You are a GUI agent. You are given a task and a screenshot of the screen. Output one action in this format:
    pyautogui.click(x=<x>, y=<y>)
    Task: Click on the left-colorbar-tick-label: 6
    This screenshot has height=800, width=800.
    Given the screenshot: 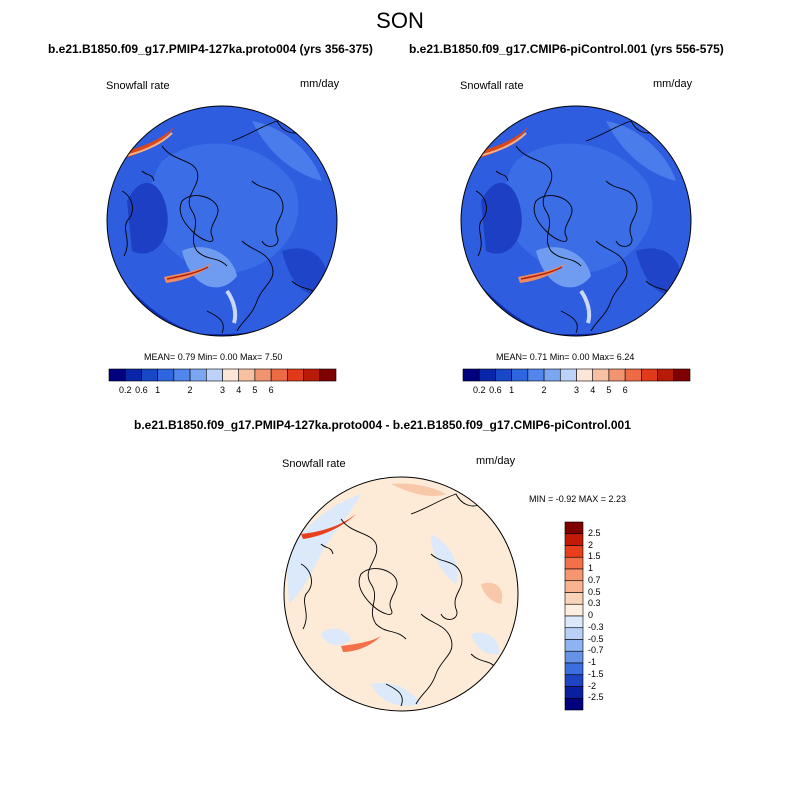 What is the action you would take?
    pyautogui.click(x=271, y=390)
    